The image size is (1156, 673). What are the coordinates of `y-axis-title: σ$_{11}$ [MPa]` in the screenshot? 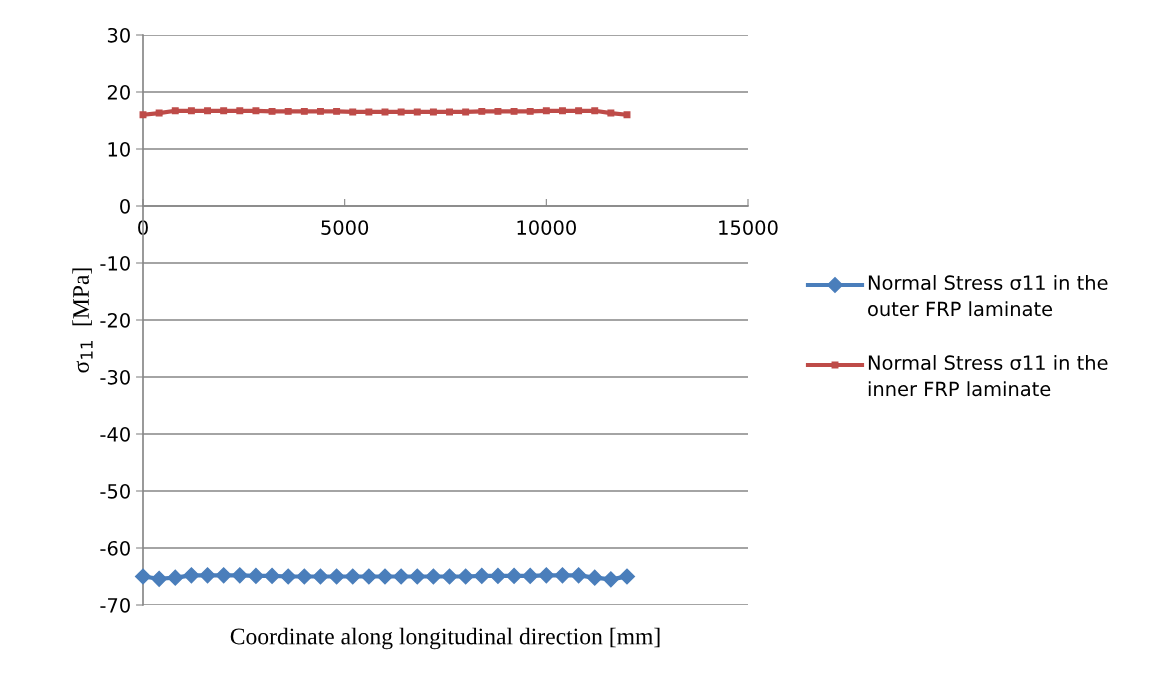 It's located at (82, 320).